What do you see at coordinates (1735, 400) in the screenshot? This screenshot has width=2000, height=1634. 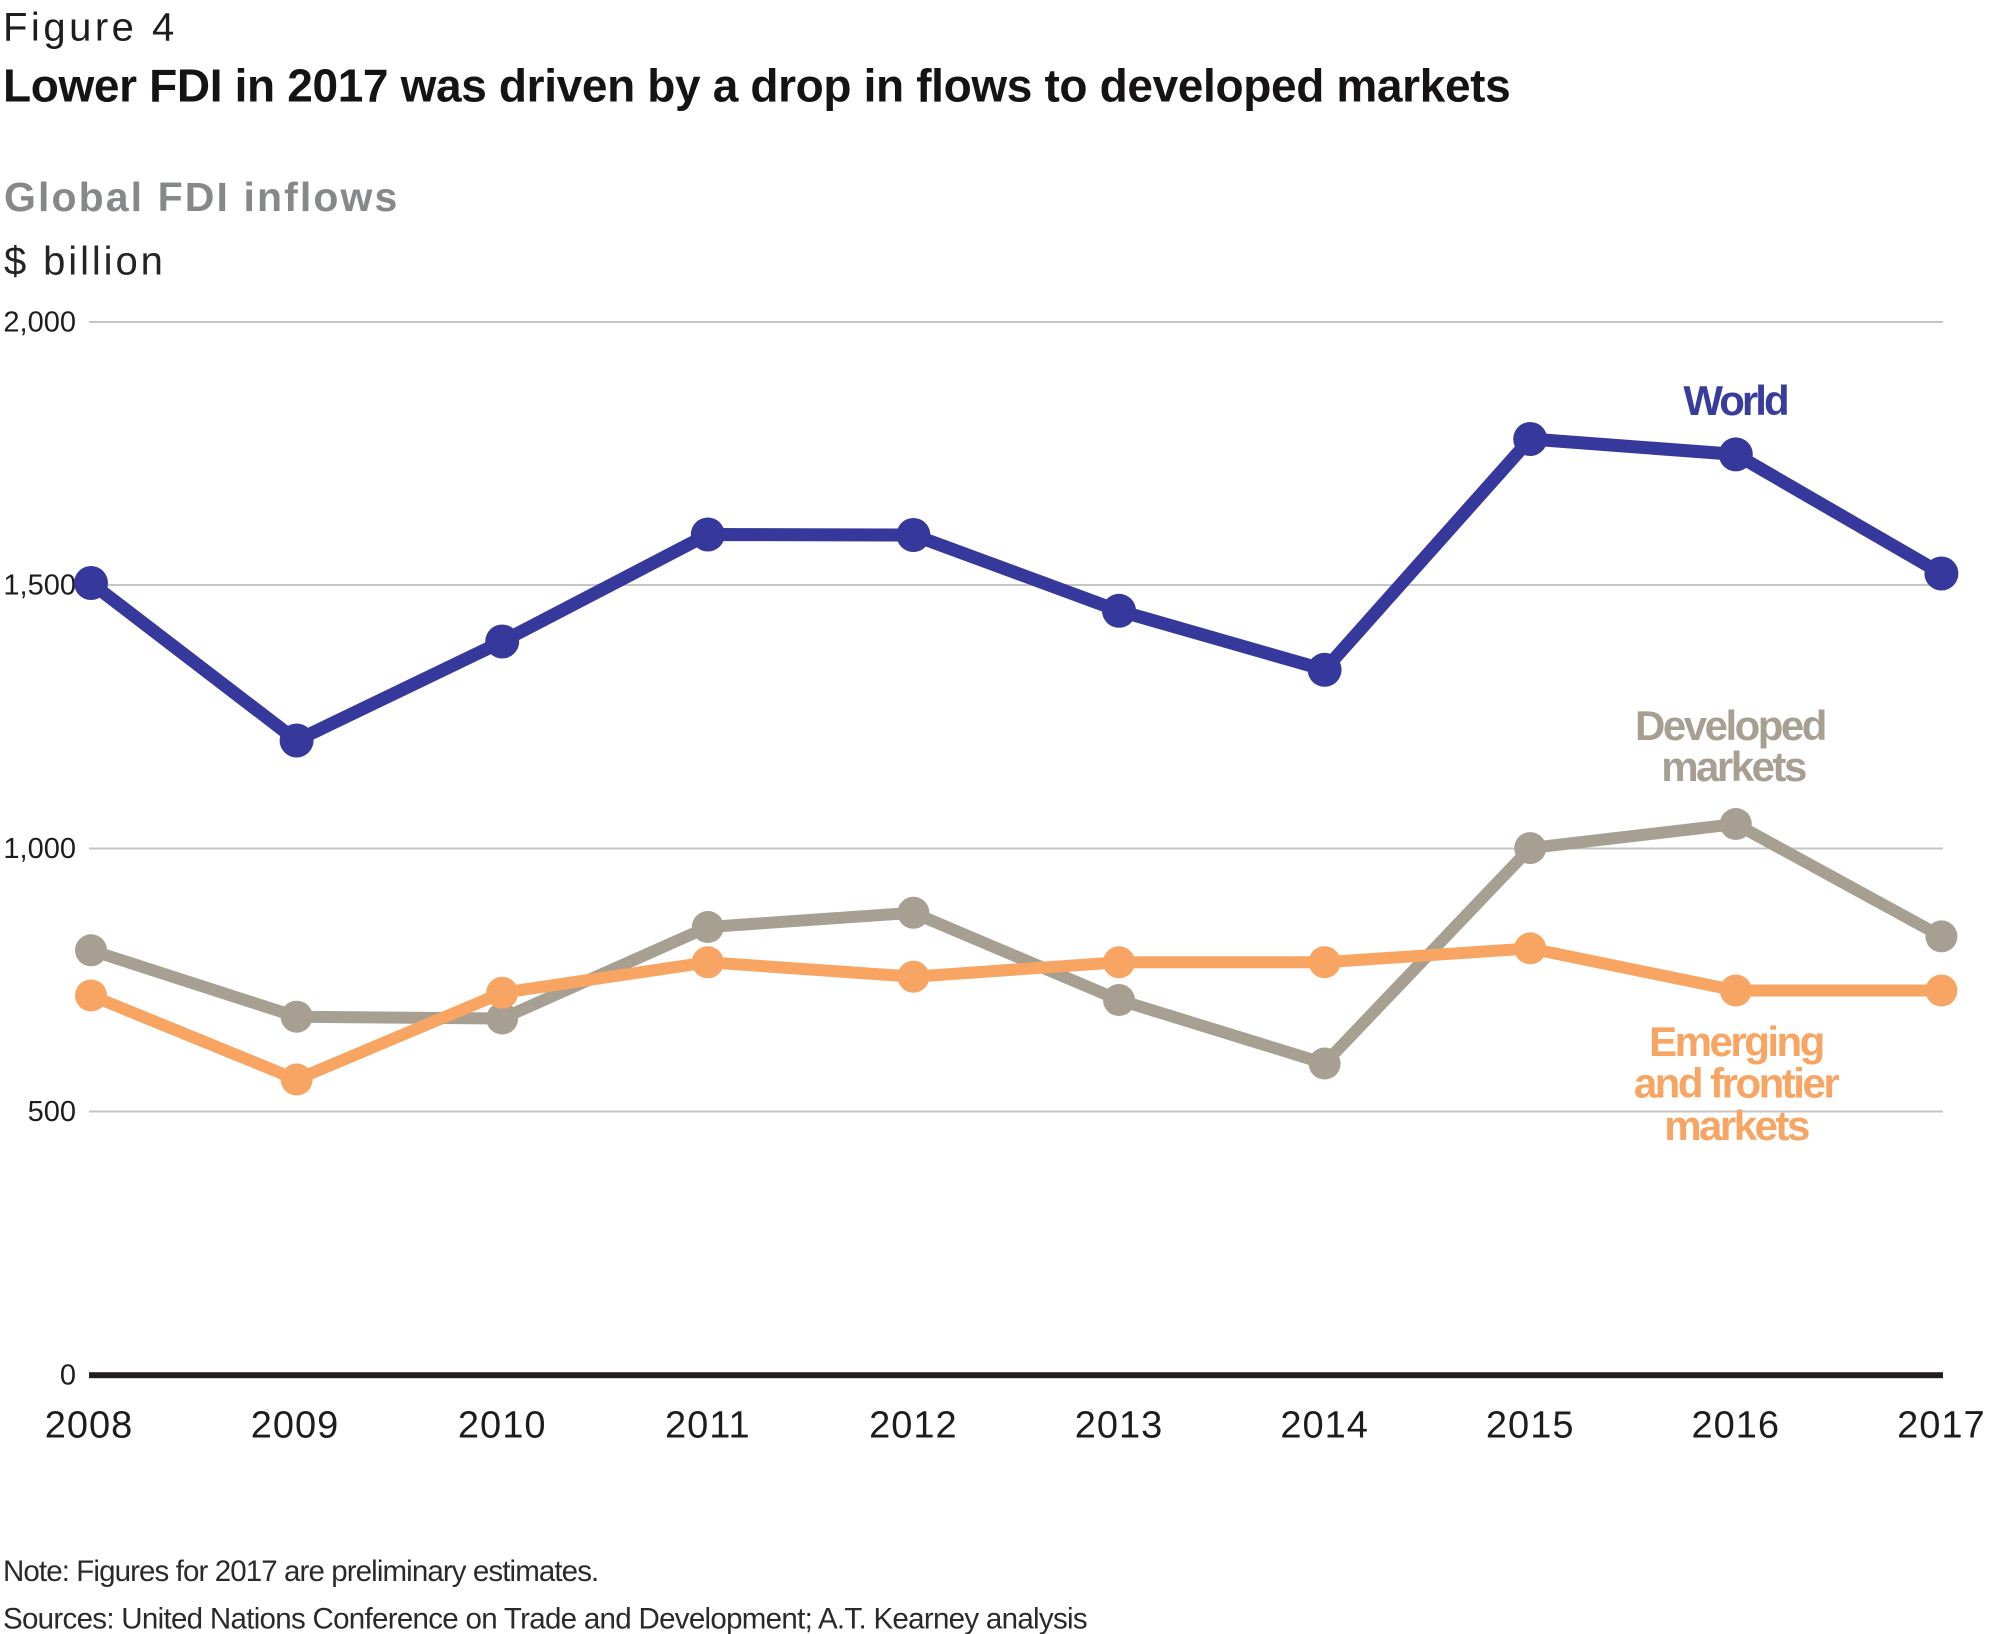 I see `svg-text: World` at bounding box center [1735, 400].